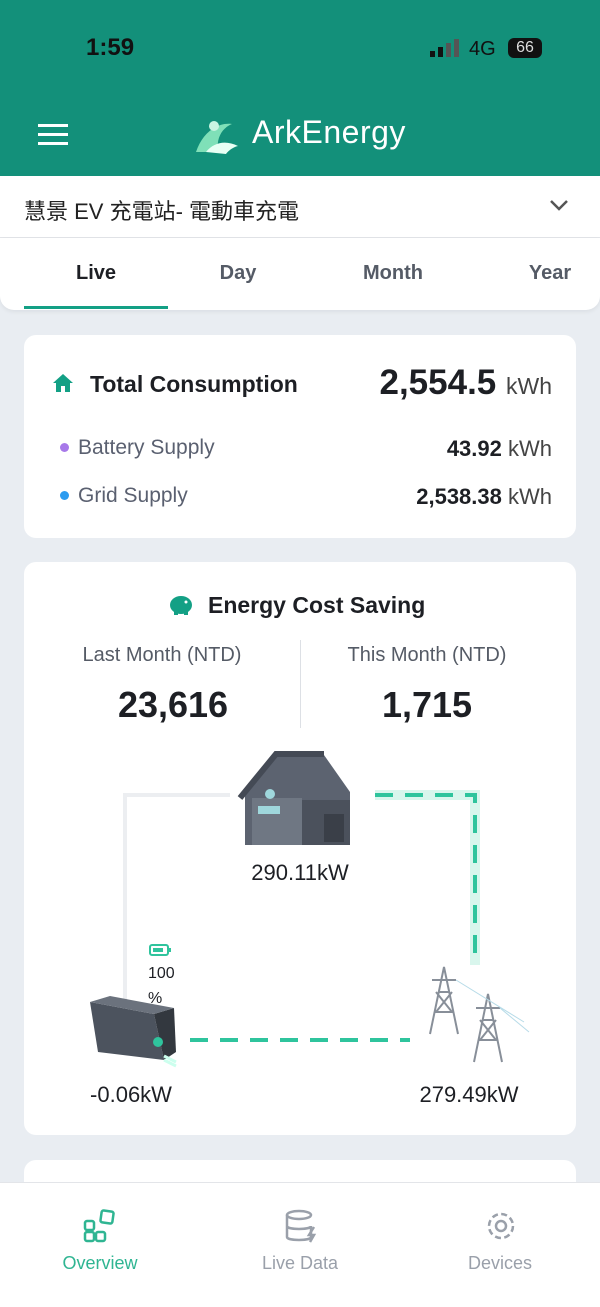 Image resolution: width=600 pixels, height=1307 pixels. Describe the element at coordinates (63, 383) in the screenshot. I see `home-icon` at that location.